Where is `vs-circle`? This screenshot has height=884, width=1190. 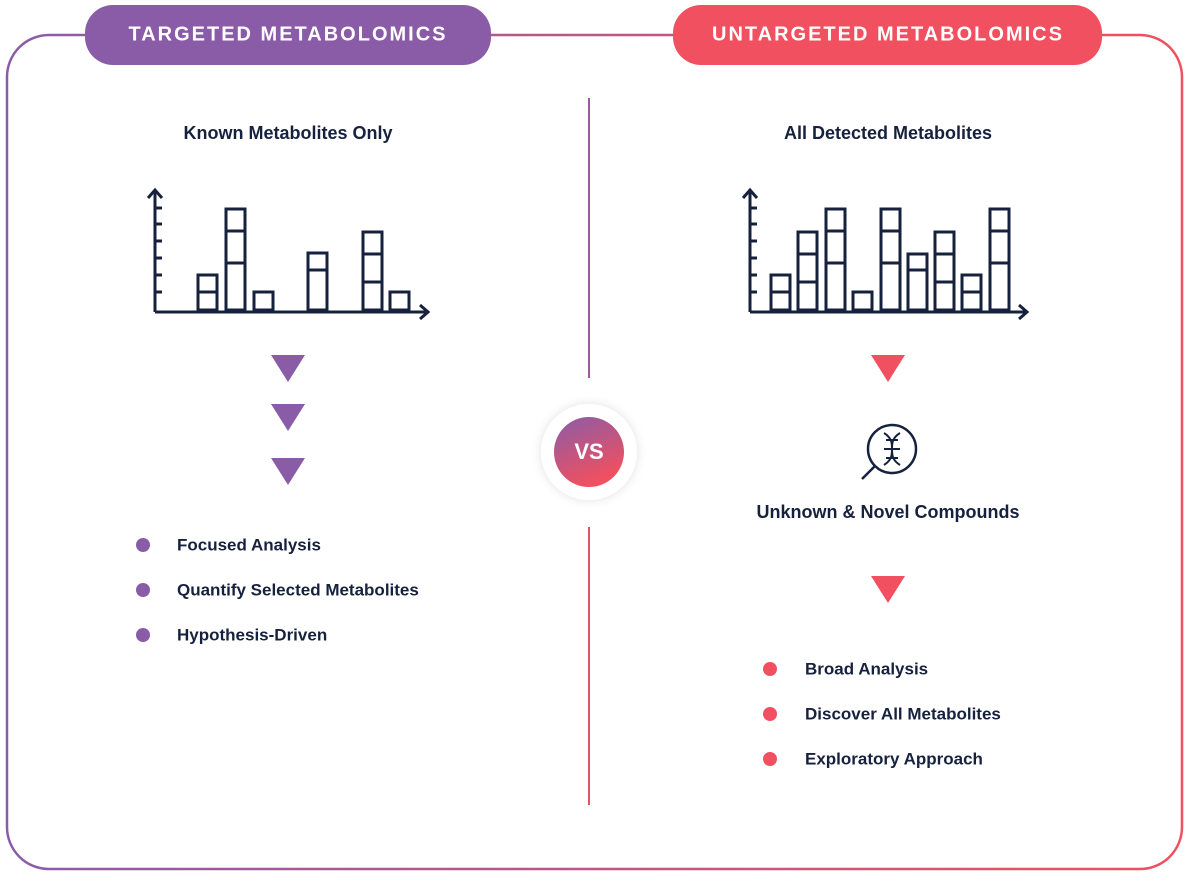 vs-circle is located at coordinates (589, 452).